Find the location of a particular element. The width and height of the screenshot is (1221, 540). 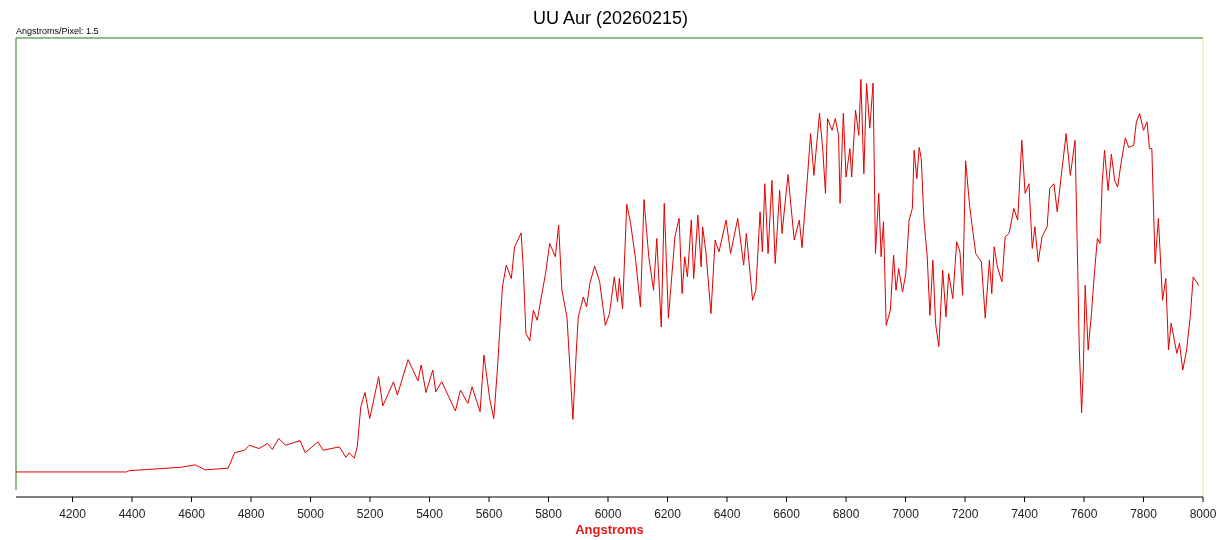

text: Angstroms/Pixel: 1.5 is located at coordinates (57, 31).